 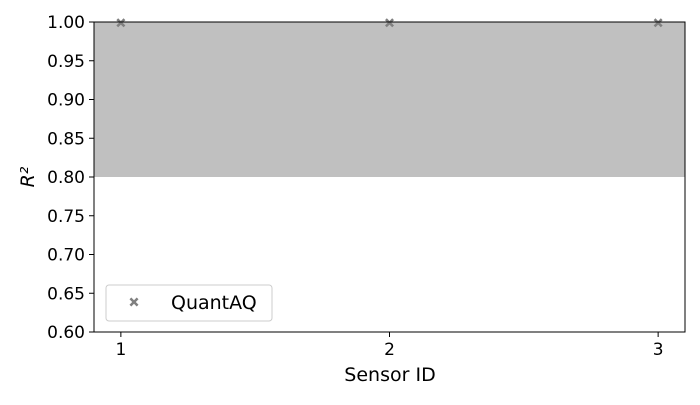 What do you see at coordinates (66, 139) in the screenshot?
I see `y-tick-label: 0.85` at bounding box center [66, 139].